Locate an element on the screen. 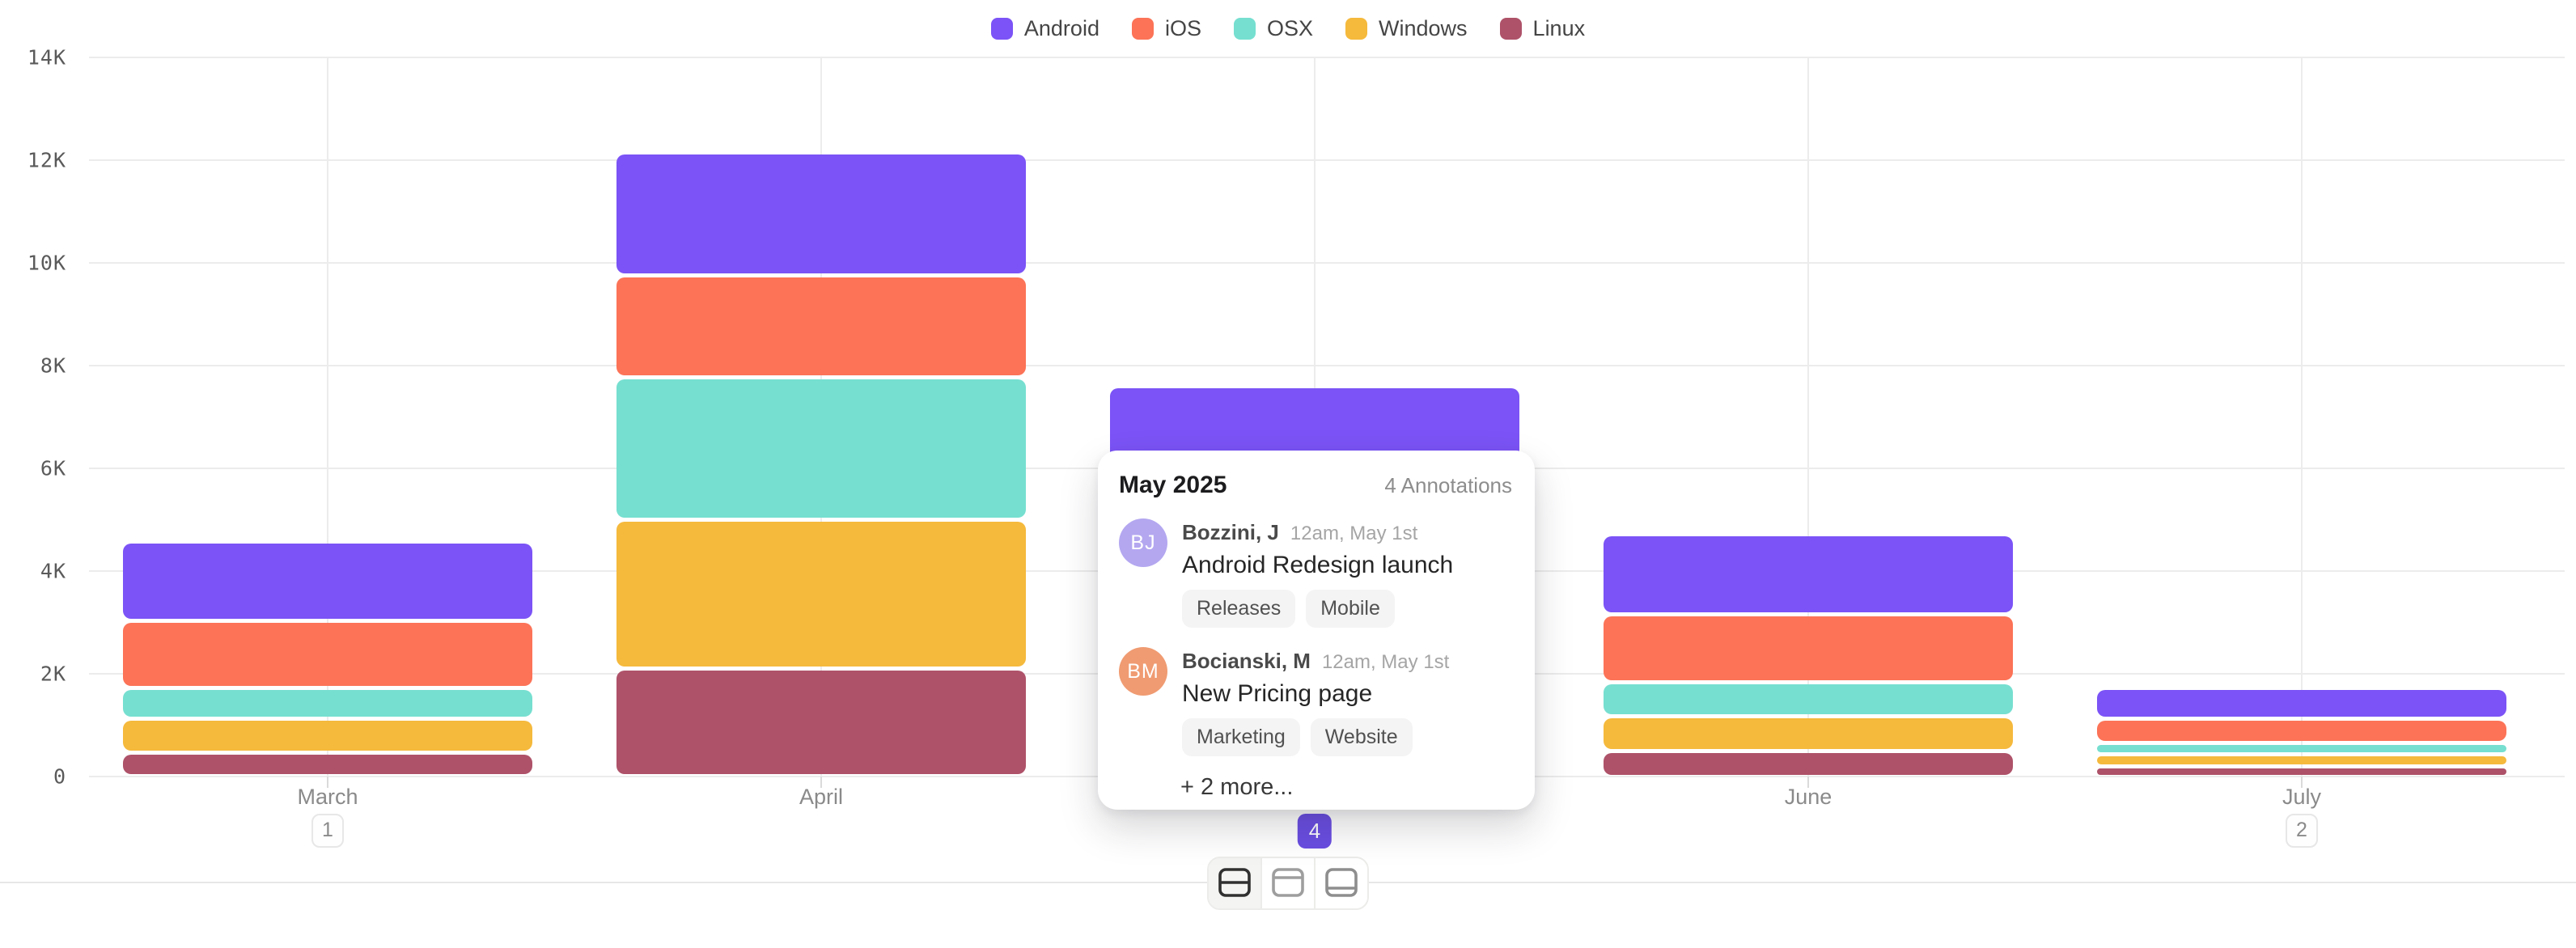 The image size is (2576, 948). annotation-count-badge-may: 4 is located at coordinates (1314, 831).